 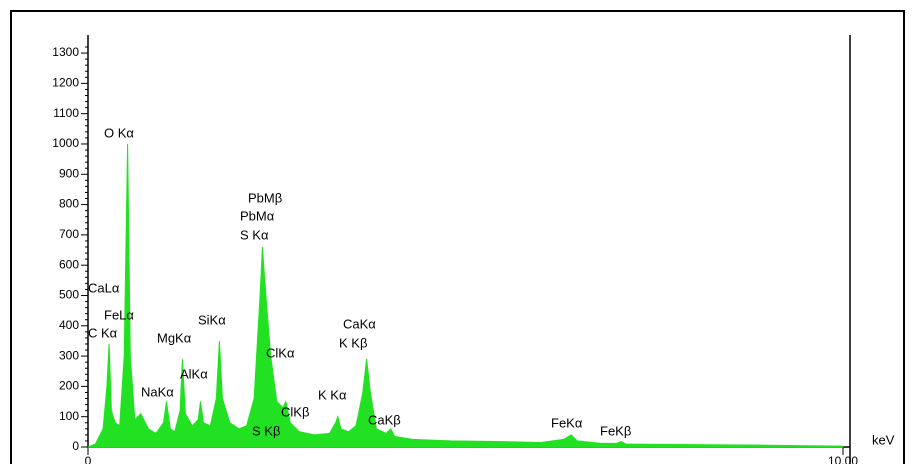 What do you see at coordinates (212, 319) in the screenshot?
I see `peak-label: SiKα` at bounding box center [212, 319].